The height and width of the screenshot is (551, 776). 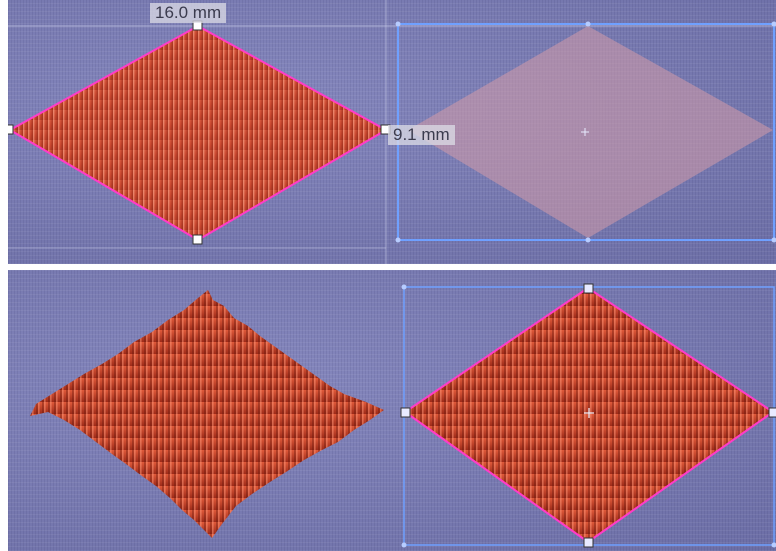 What do you see at coordinates (188, 13) in the screenshot?
I see `width-dimension-label: 16.0 mm` at bounding box center [188, 13].